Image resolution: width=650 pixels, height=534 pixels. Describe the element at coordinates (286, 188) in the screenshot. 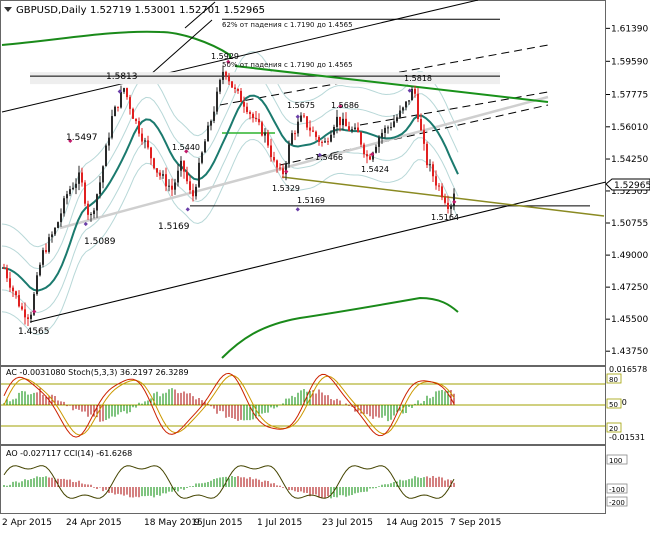

I see `price-label: 1.5329` at that location.